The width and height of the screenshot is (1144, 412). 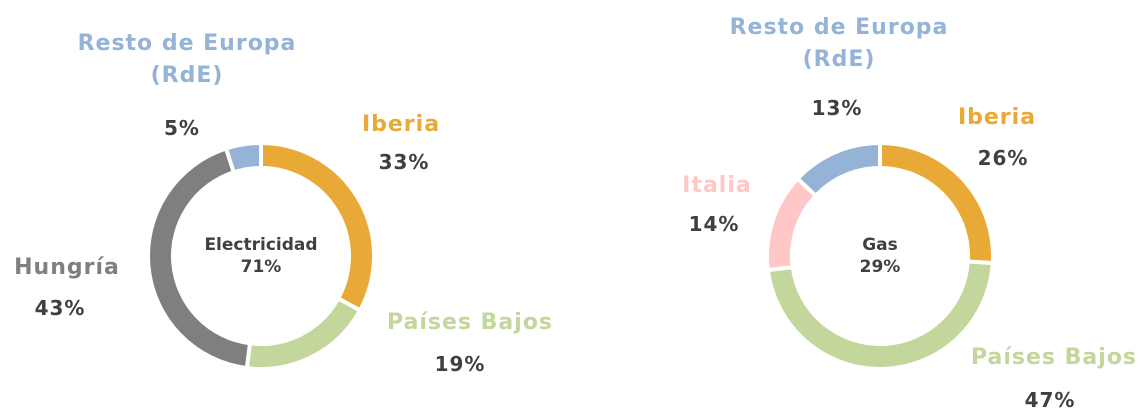 What do you see at coordinates (67, 267) in the screenshot?
I see `category-label: Hungría` at bounding box center [67, 267].